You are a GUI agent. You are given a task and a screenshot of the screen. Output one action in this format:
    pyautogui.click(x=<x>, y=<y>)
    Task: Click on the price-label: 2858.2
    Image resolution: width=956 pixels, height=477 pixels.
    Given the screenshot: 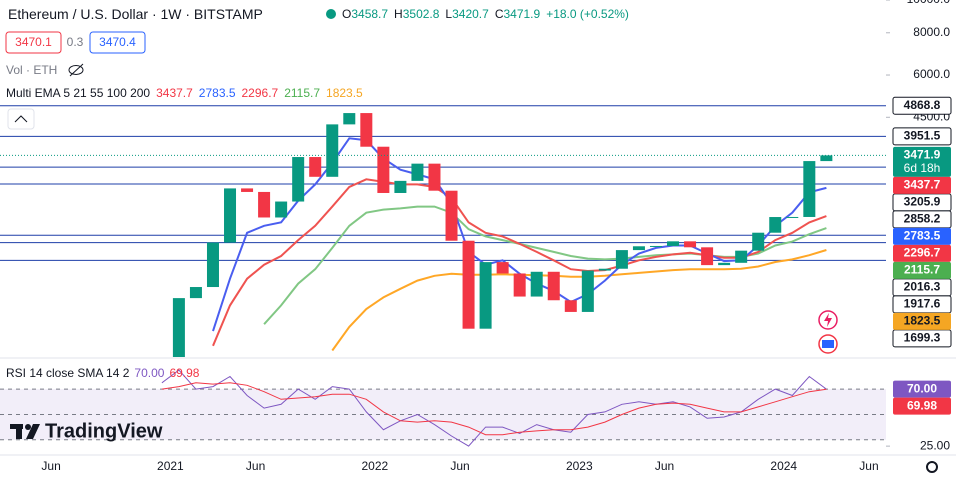 What is the action you would take?
    pyautogui.click(x=922, y=219)
    